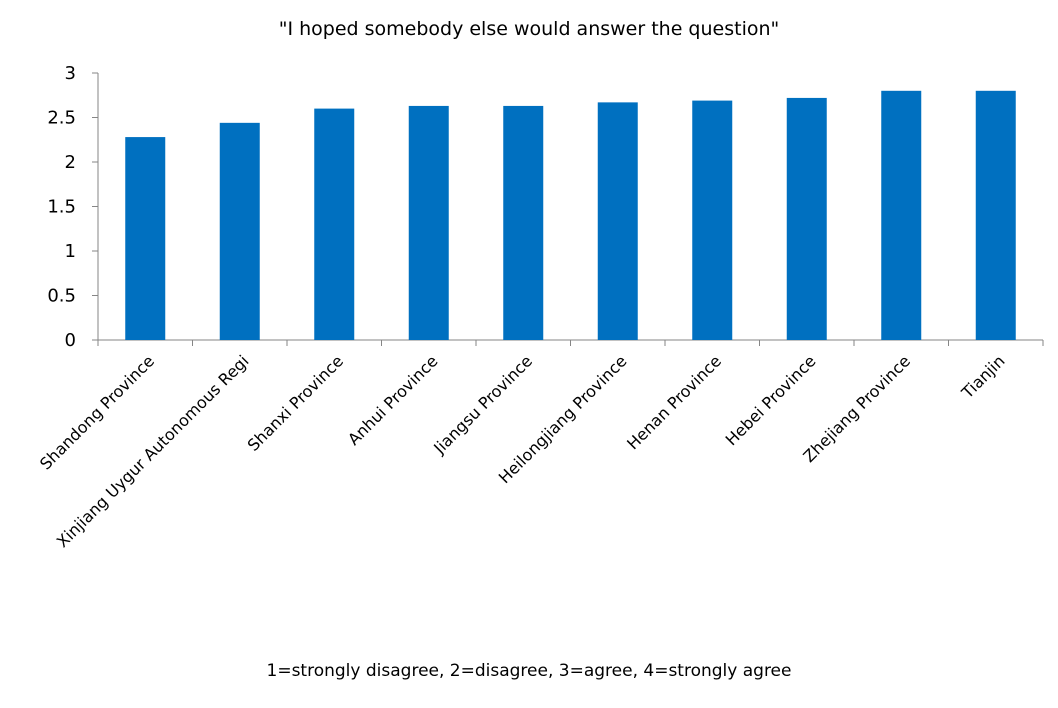 The height and width of the screenshot is (708, 1058). What do you see at coordinates (482, 404) in the screenshot?
I see `x-category-label: Jiangsu Province` at bounding box center [482, 404].